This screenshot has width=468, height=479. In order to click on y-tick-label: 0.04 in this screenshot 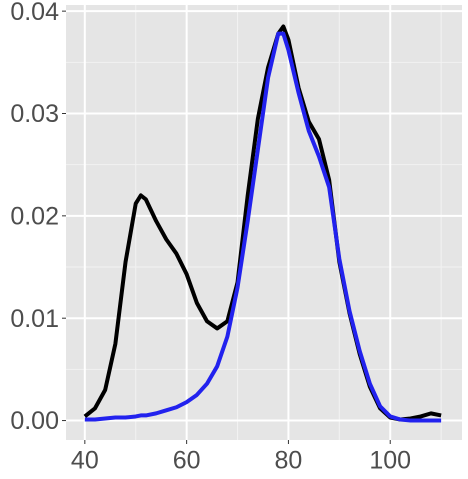, I will do `click(34, 13)`.